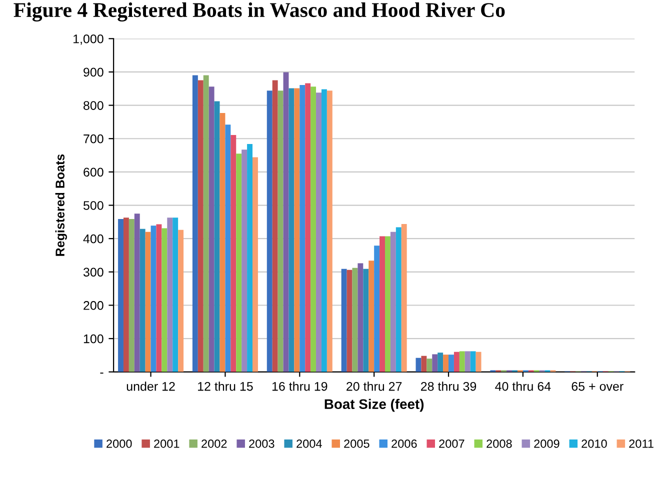 This screenshot has width=668, height=483. What do you see at coordinates (93, 239) in the screenshot?
I see `y-tick-label: 400` at bounding box center [93, 239].